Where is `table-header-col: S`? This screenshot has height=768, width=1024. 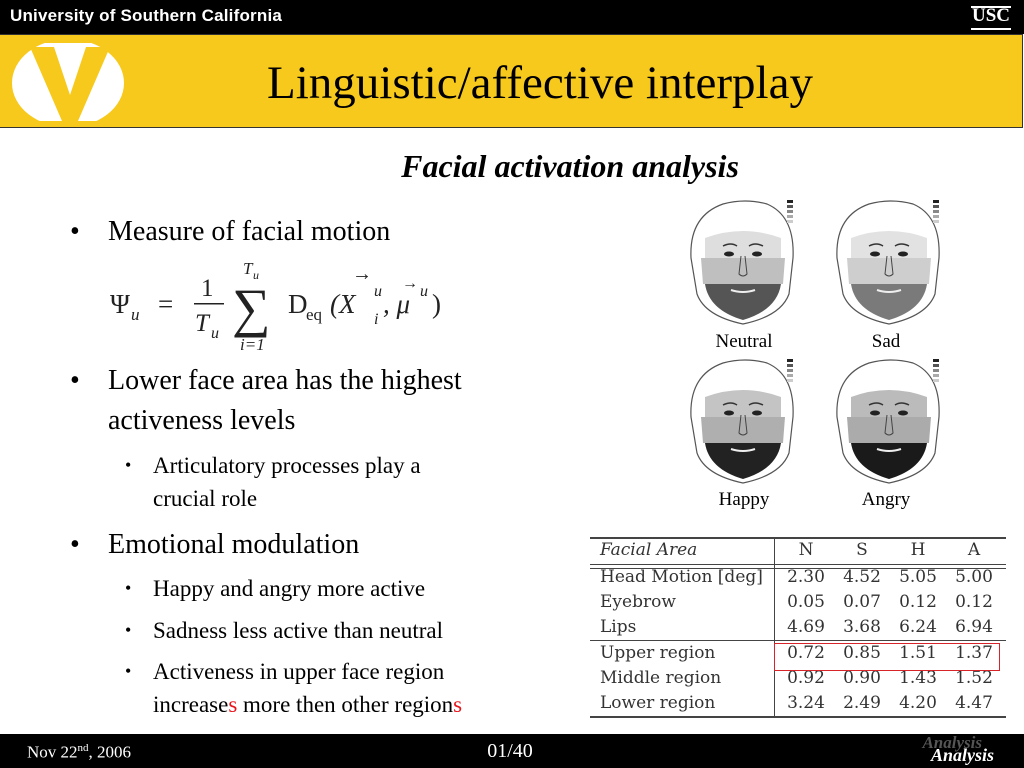 table-header-col: S is located at coordinates (862, 550).